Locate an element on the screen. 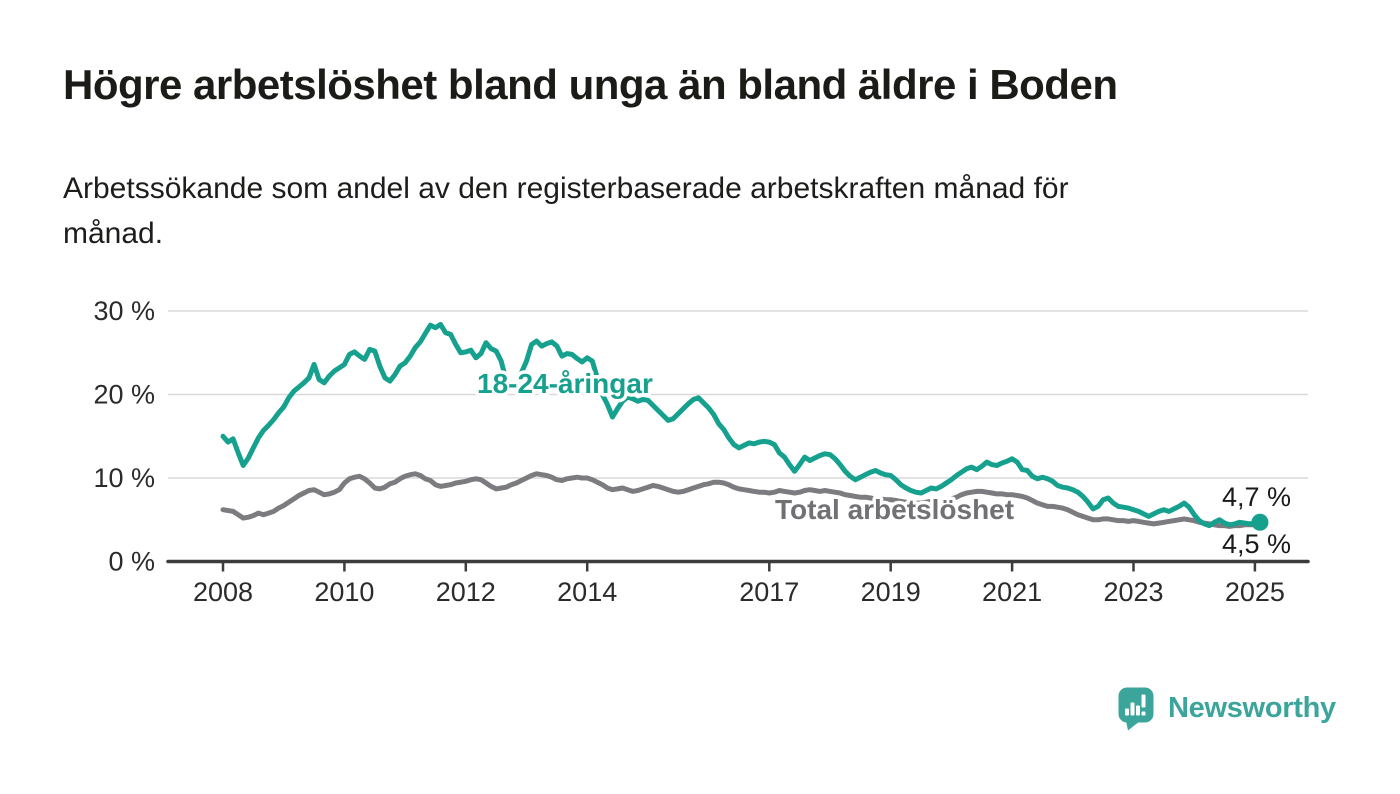  x-axis is located at coordinates (738, 565).